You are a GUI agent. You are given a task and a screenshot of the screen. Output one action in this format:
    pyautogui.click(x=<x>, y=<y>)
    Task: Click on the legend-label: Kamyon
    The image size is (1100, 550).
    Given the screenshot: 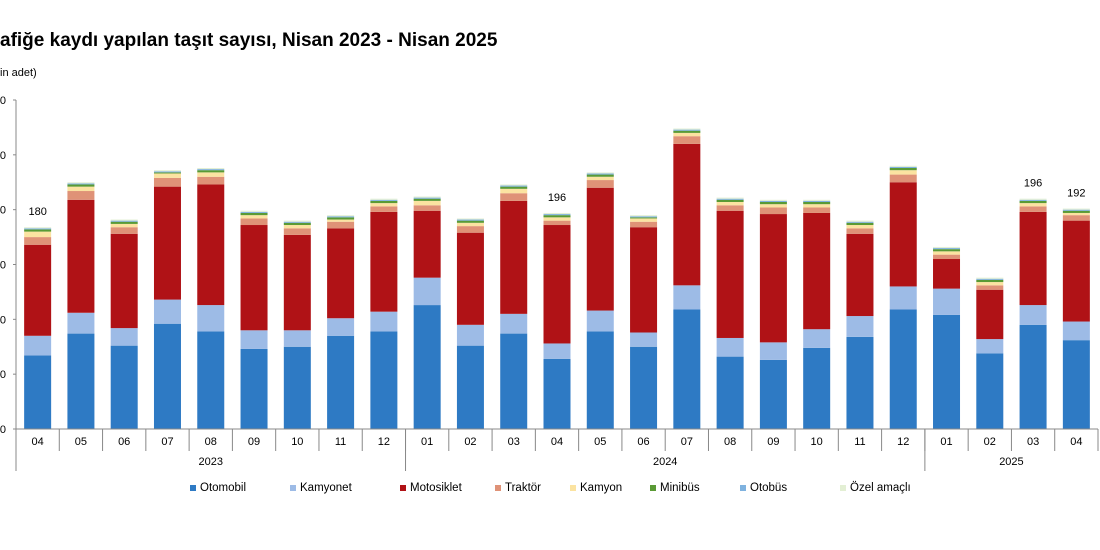 What is the action you would take?
    pyautogui.click(x=601, y=488)
    